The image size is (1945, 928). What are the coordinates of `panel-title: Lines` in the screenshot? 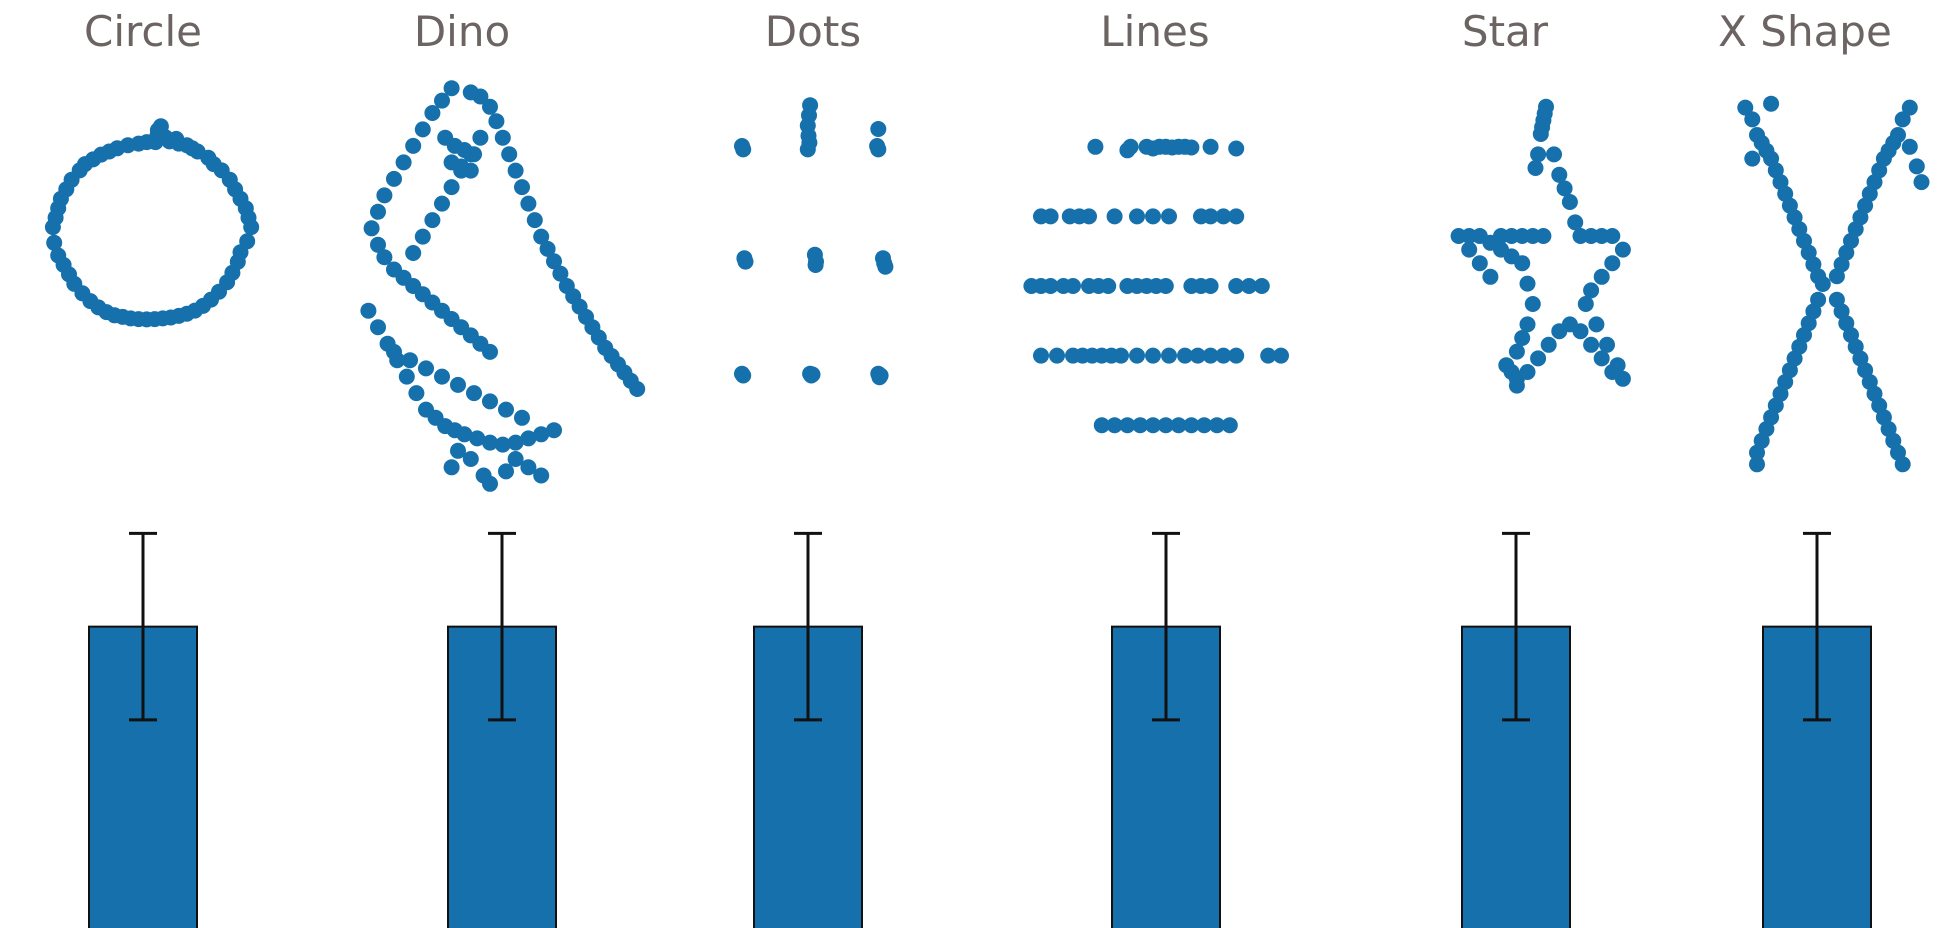 It's located at (1154, 31).